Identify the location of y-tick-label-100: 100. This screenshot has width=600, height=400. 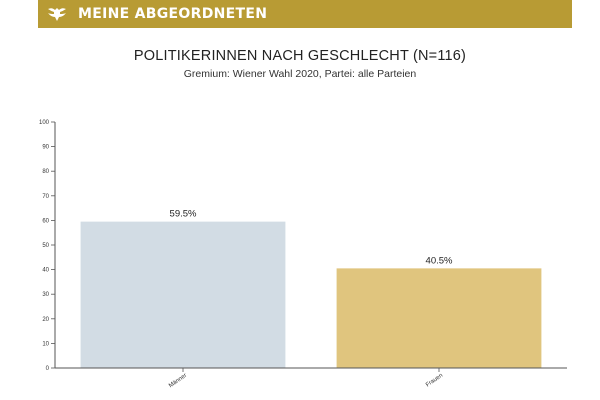
(44, 123).